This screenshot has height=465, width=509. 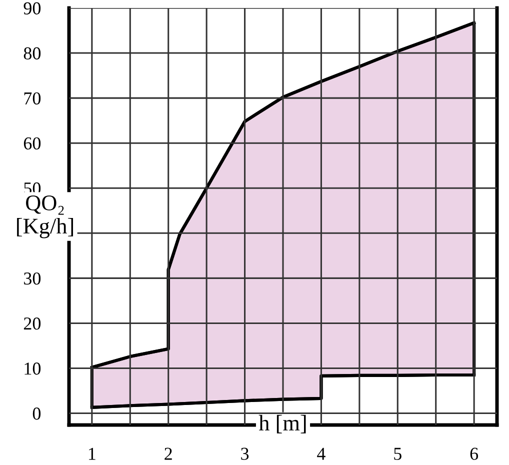 I want to click on y-tick-label: 20, so click(x=32, y=323).